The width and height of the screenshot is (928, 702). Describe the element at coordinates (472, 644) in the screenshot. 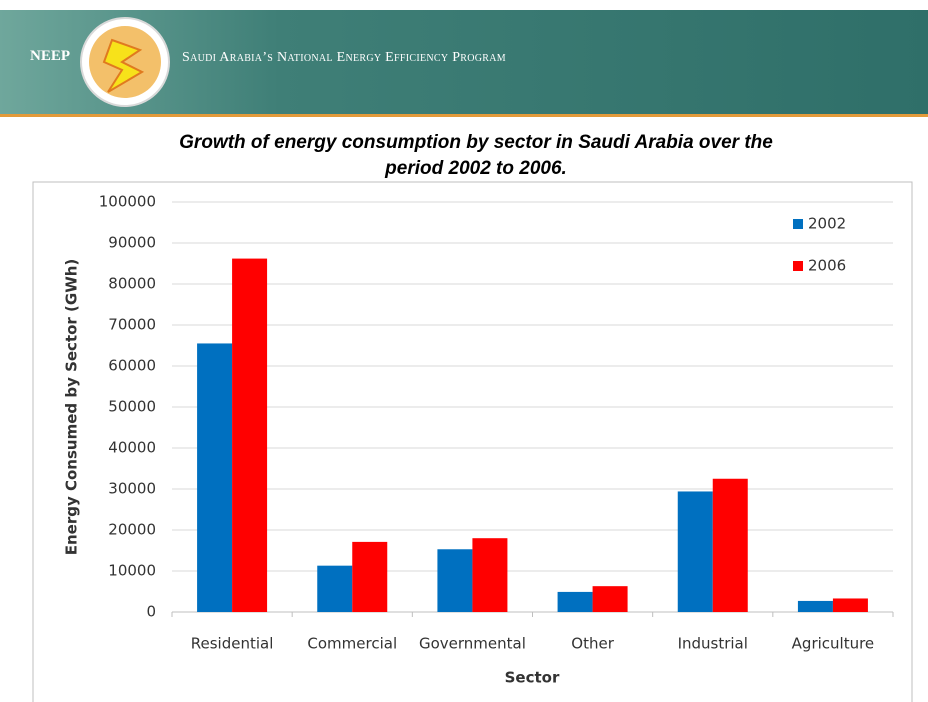

I see `x-tick-label: Governmental` at that location.